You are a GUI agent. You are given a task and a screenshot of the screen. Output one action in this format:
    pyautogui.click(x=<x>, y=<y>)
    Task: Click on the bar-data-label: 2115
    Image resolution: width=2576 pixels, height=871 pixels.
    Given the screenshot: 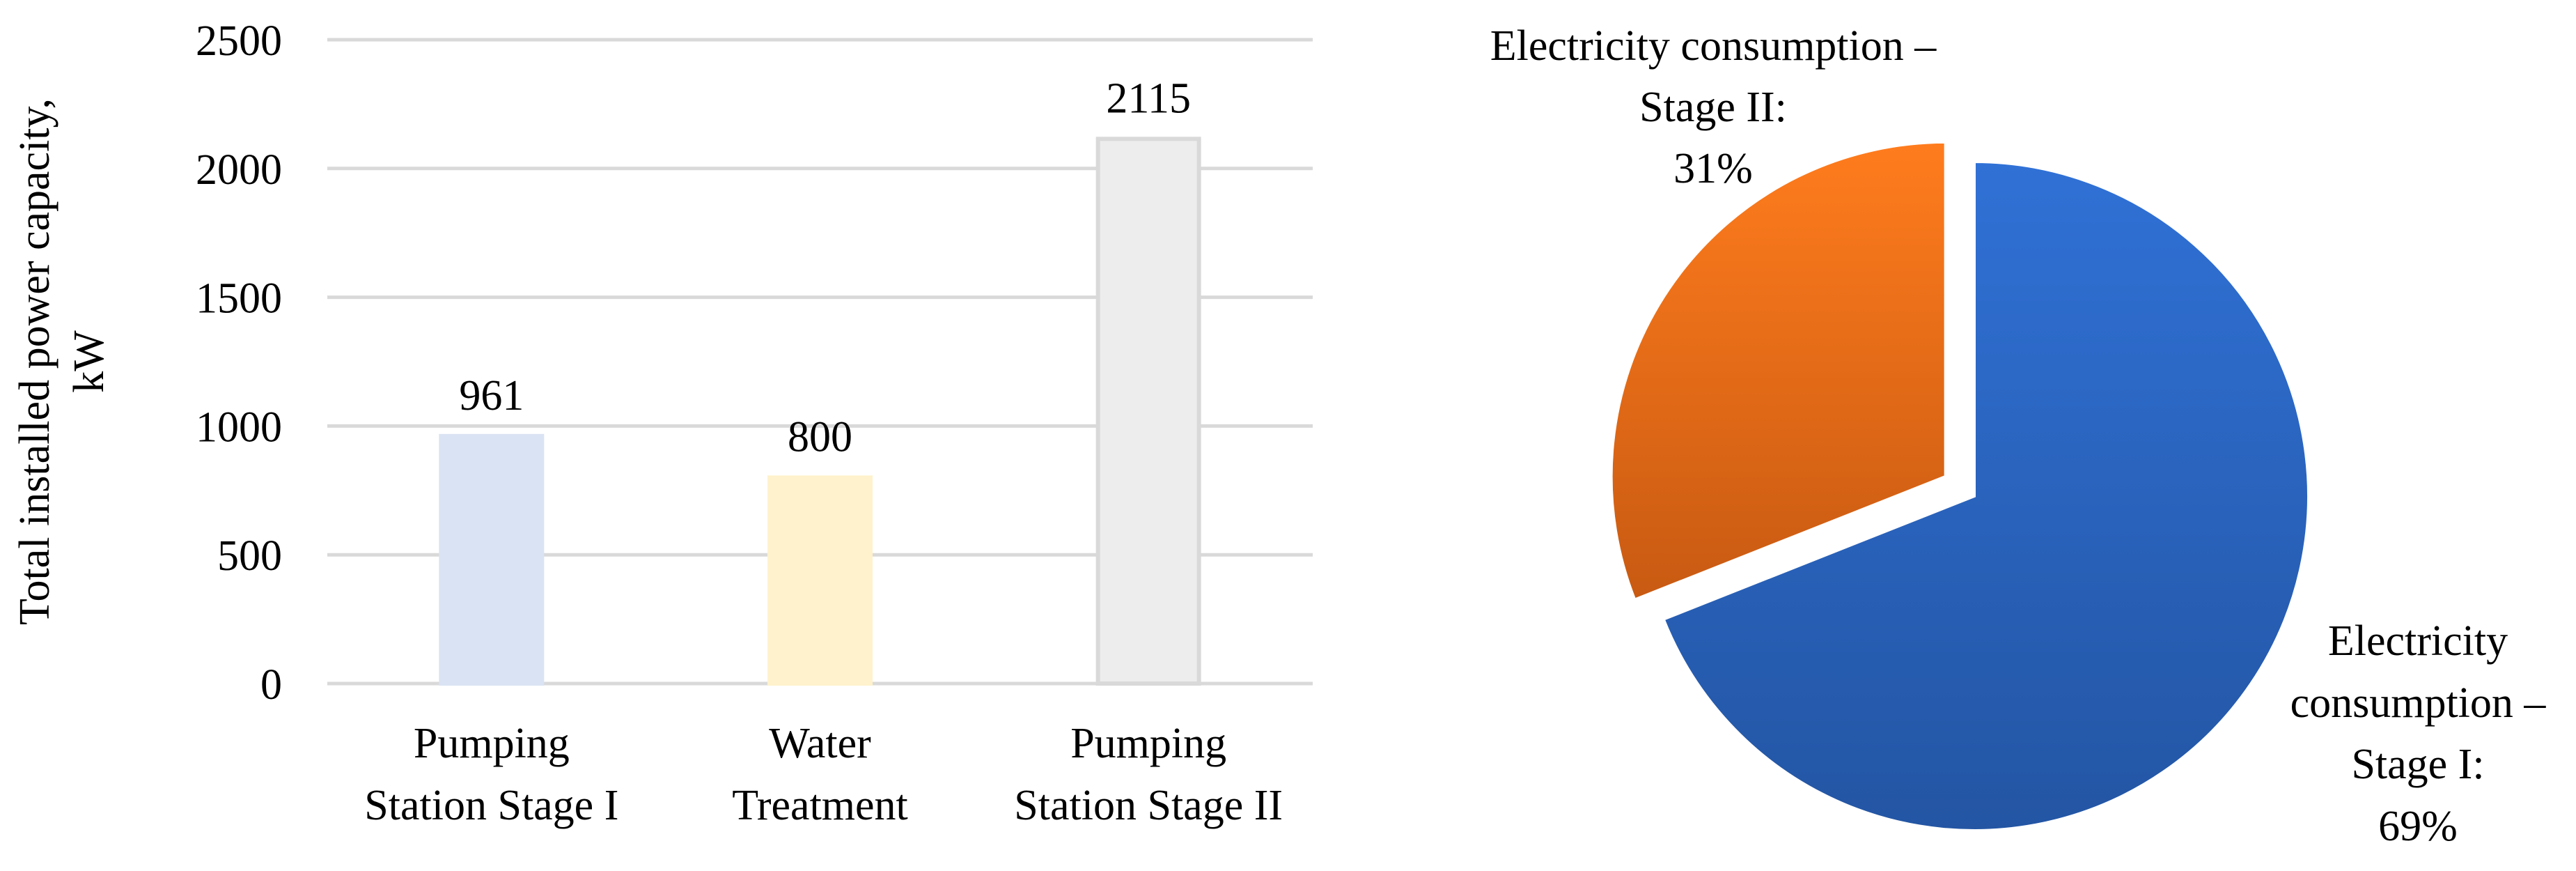 What is the action you would take?
    pyautogui.click(x=1148, y=98)
    